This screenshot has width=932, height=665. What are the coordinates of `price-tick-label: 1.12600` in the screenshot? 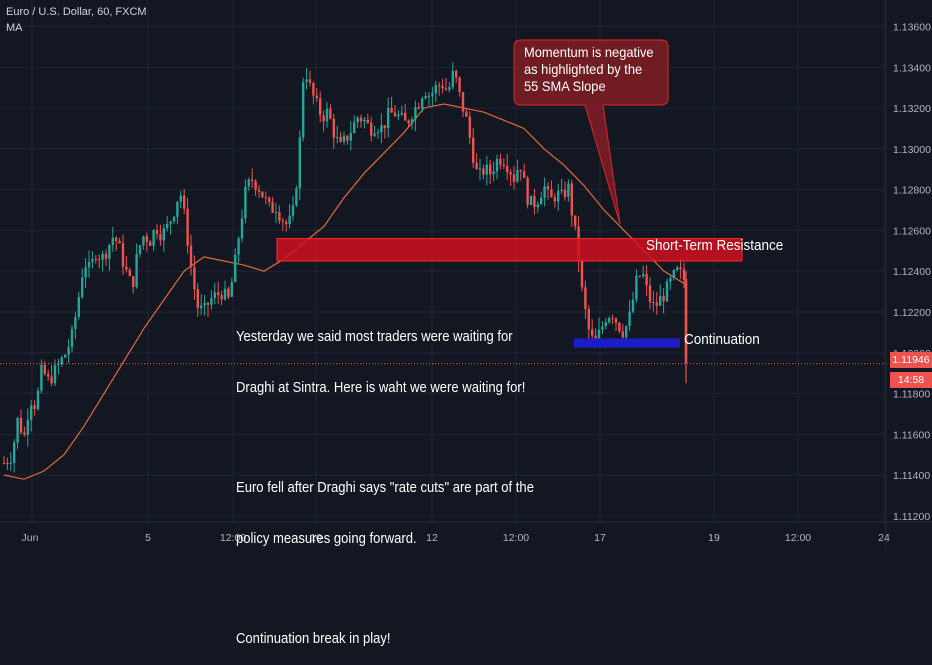 It's located at (912, 231).